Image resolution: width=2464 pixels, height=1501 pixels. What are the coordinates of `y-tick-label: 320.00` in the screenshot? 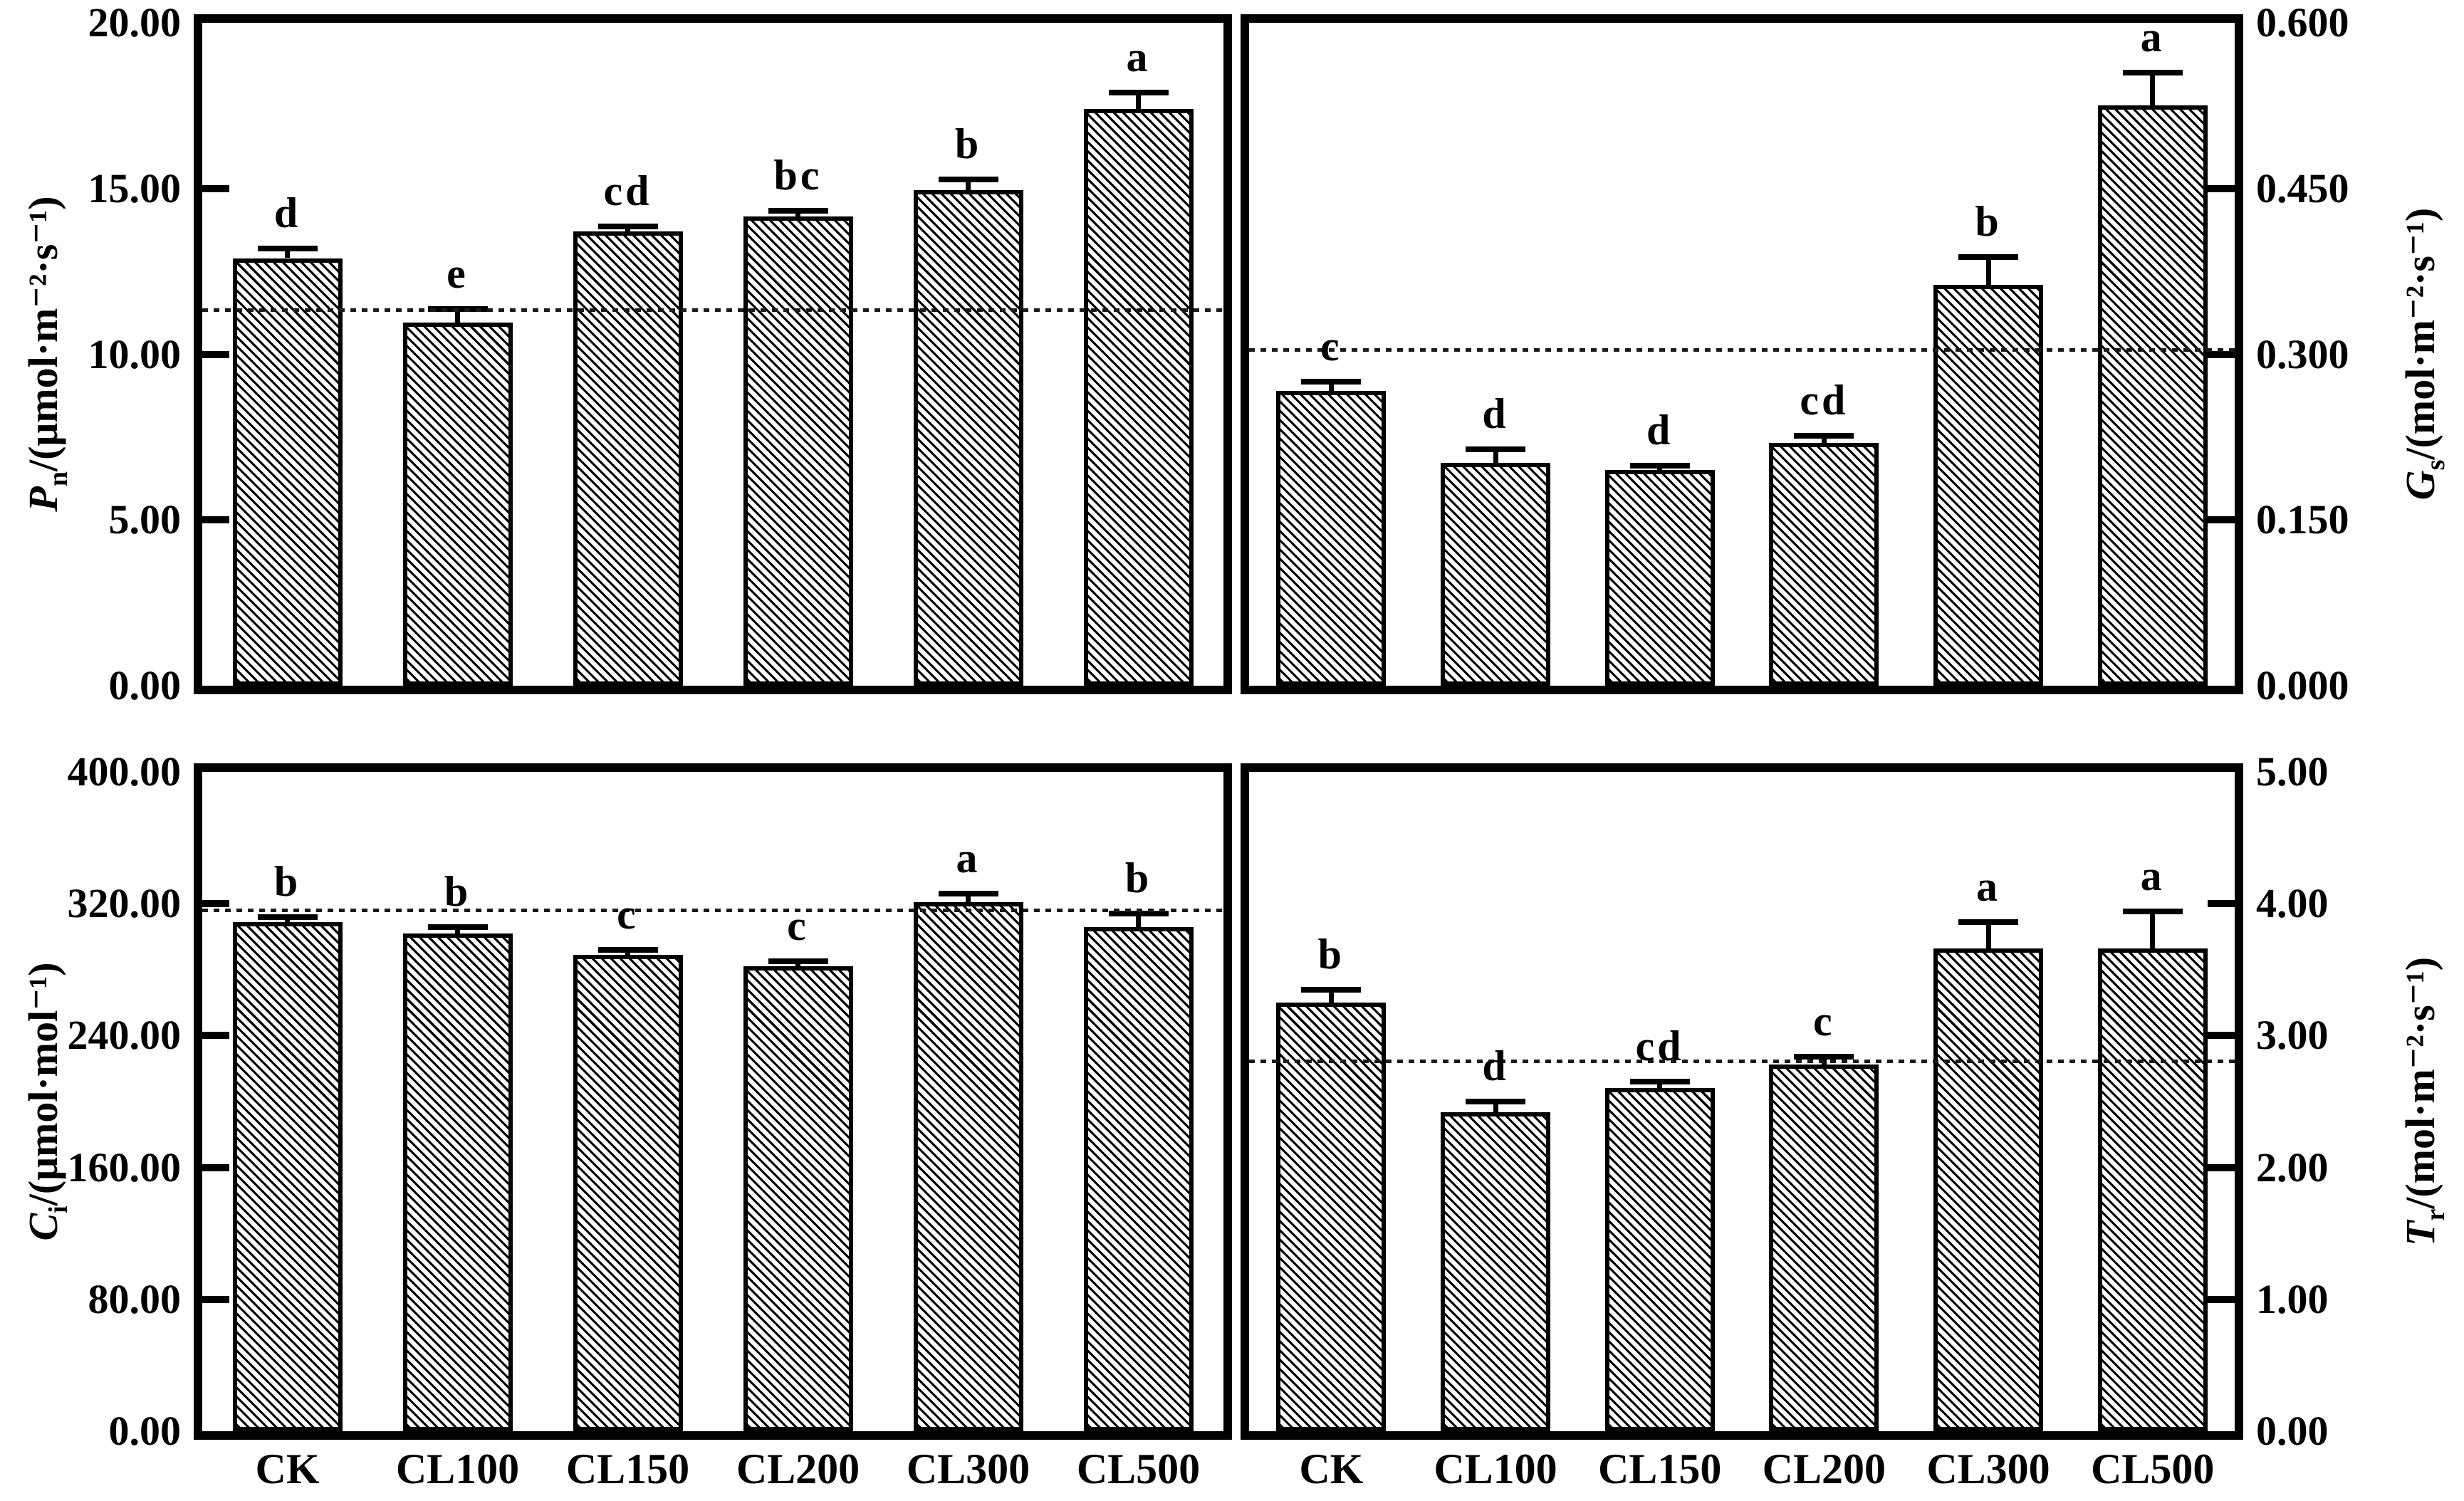 It's located at (124, 903).